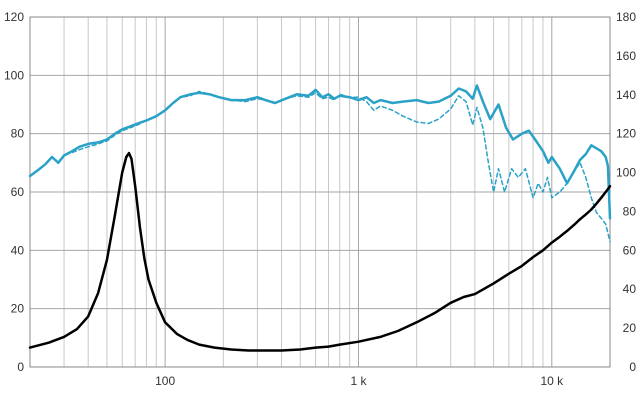 The width and height of the screenshot is (640, 400). What do you see at coordinates (630, 289) in the screenshot?
I see `y-right-tick-label: 40` at bounding box center [630, 289].